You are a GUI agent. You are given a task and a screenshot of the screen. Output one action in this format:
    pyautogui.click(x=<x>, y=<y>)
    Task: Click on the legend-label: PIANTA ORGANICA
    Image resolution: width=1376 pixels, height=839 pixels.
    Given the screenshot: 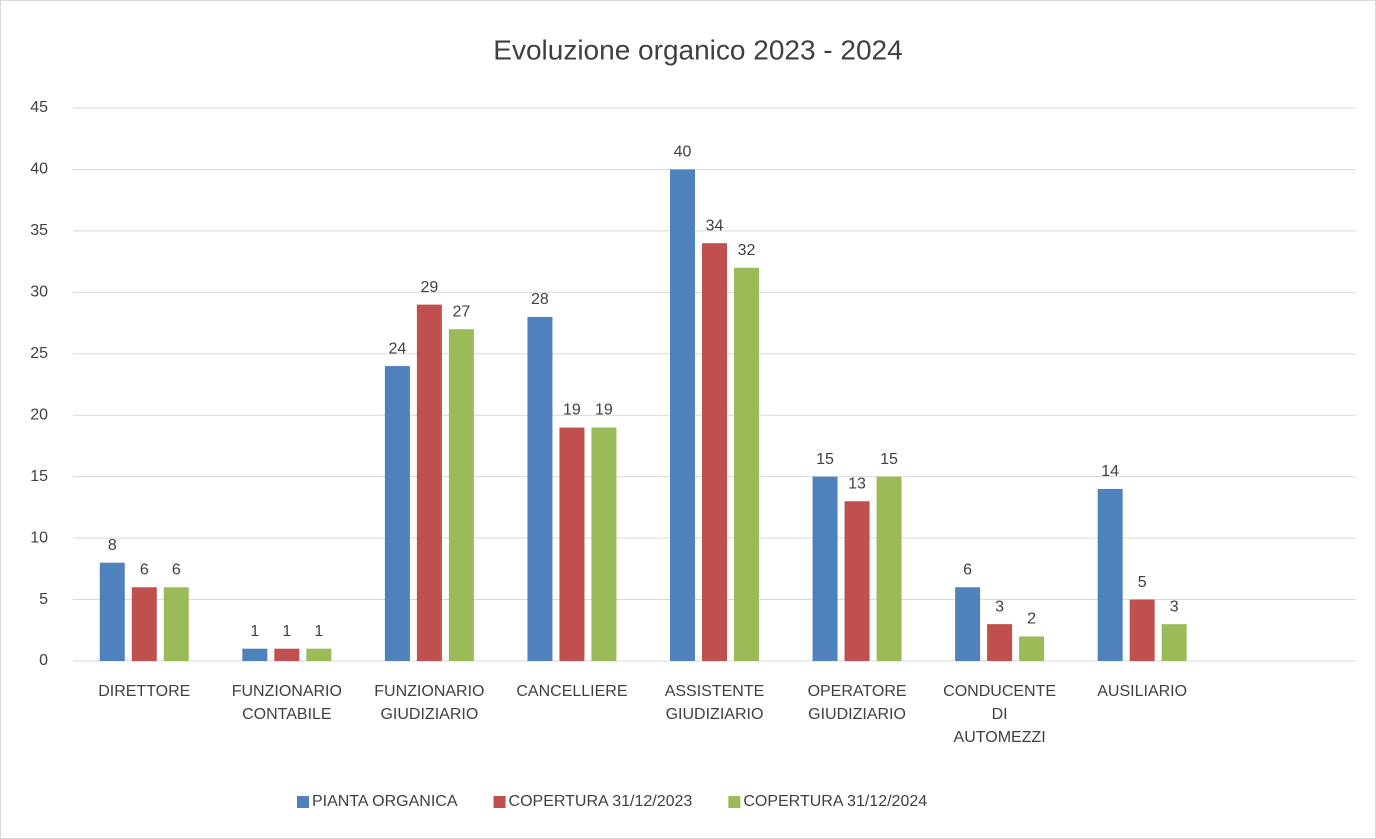 What is the action you would take?
    pyautogui.click(x=385, y=801)
    